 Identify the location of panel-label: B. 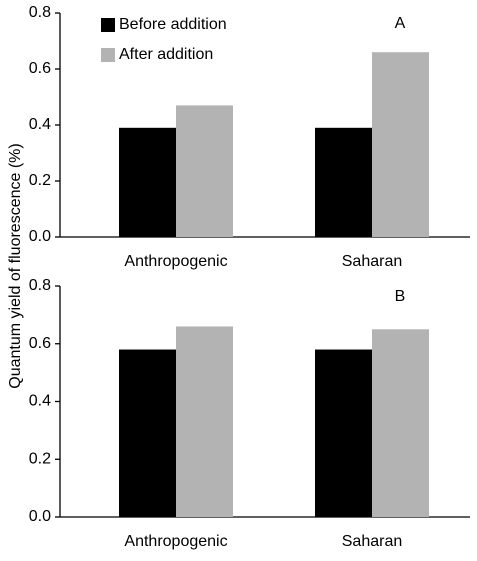
(400, 296).